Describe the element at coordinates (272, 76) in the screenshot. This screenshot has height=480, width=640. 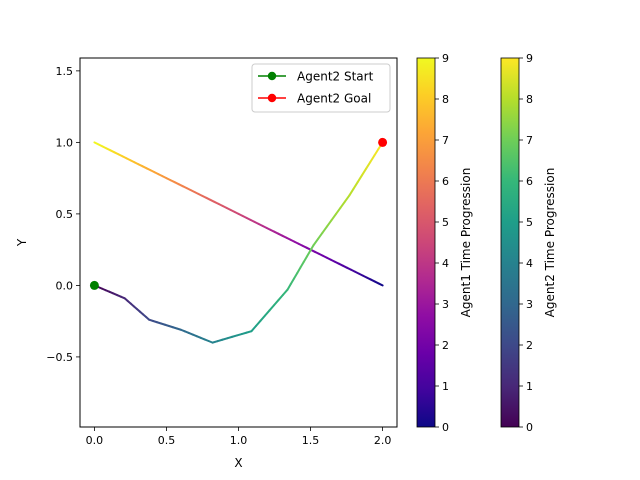
I see `legend-start-marker` at that location.